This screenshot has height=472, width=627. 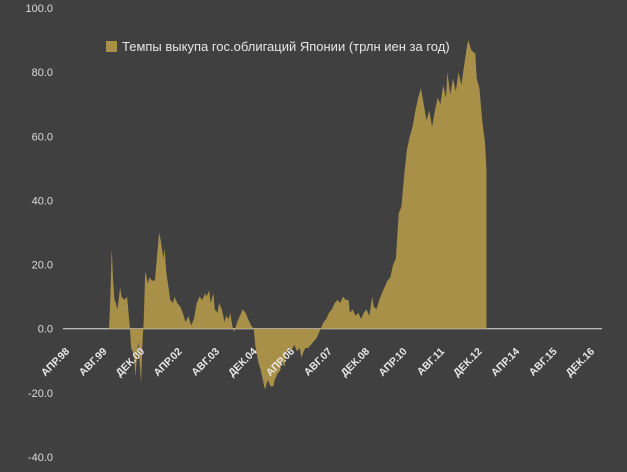 I want to click on x-tick-label: ДЕК.12, so click(x=468, y=363).